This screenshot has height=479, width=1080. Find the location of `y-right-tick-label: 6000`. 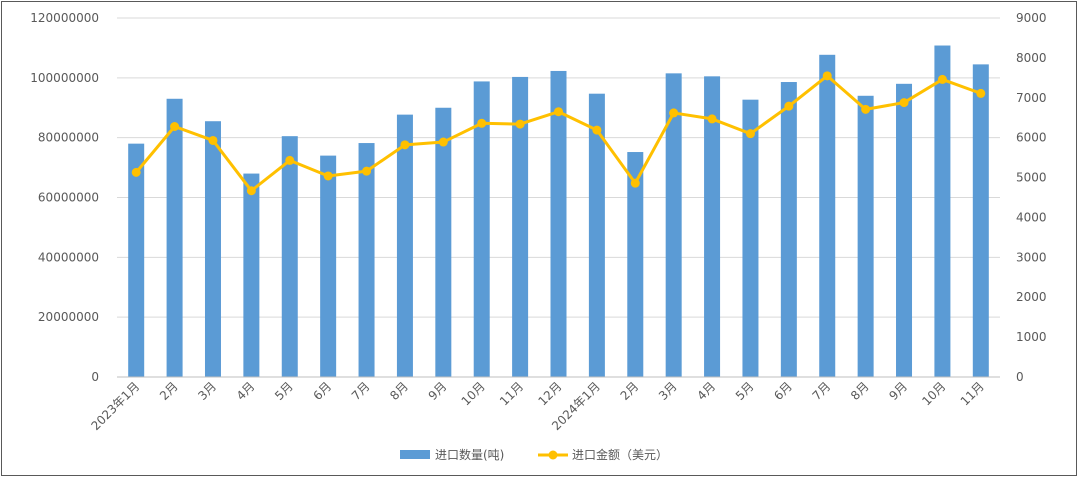

y-right-tick-label: 6000 is located at coordinates (1031, 138).